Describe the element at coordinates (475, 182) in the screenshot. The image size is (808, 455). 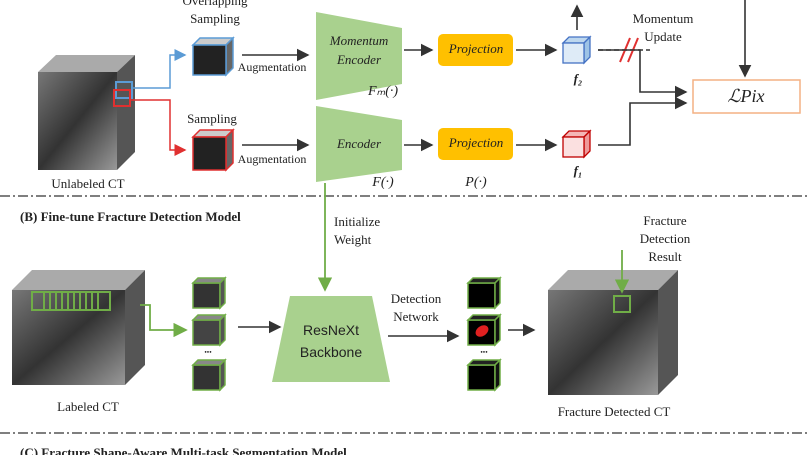
I see `label: P(·)` at that location.